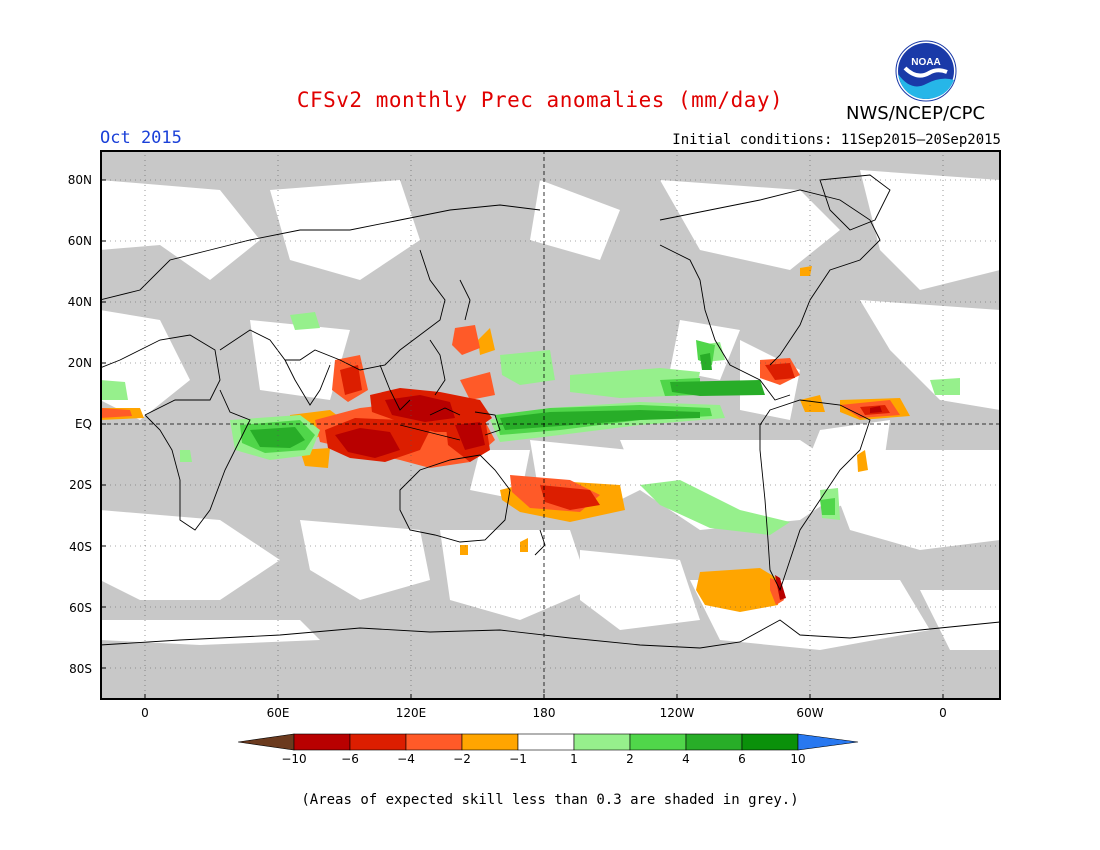 The image size is (1100, 850). I want to click on lat-label-60s: 60S, so click(80, 608).